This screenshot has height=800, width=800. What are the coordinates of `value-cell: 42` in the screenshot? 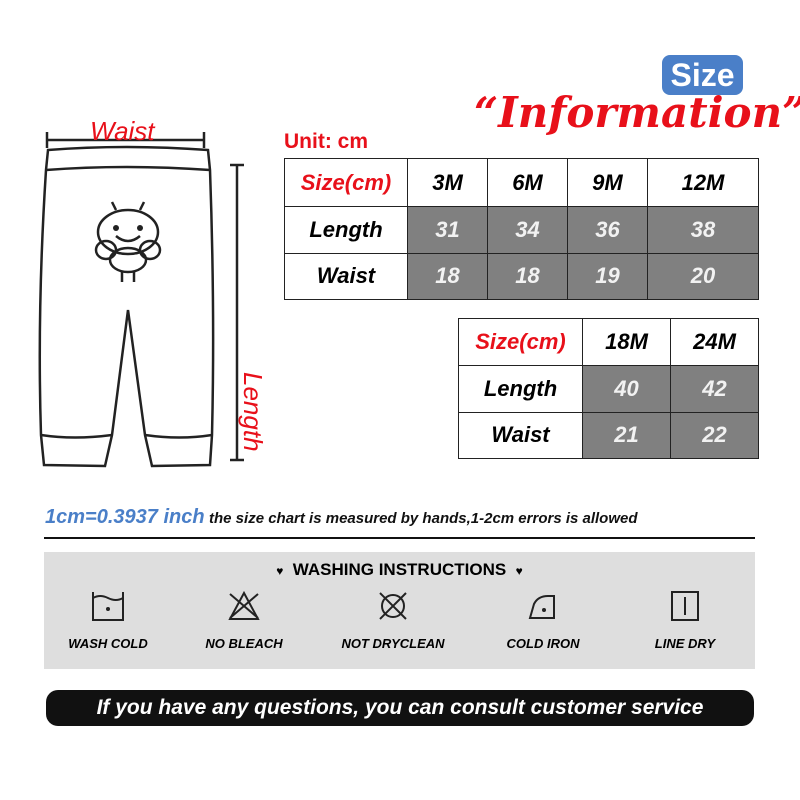 It's located at (714, 389).